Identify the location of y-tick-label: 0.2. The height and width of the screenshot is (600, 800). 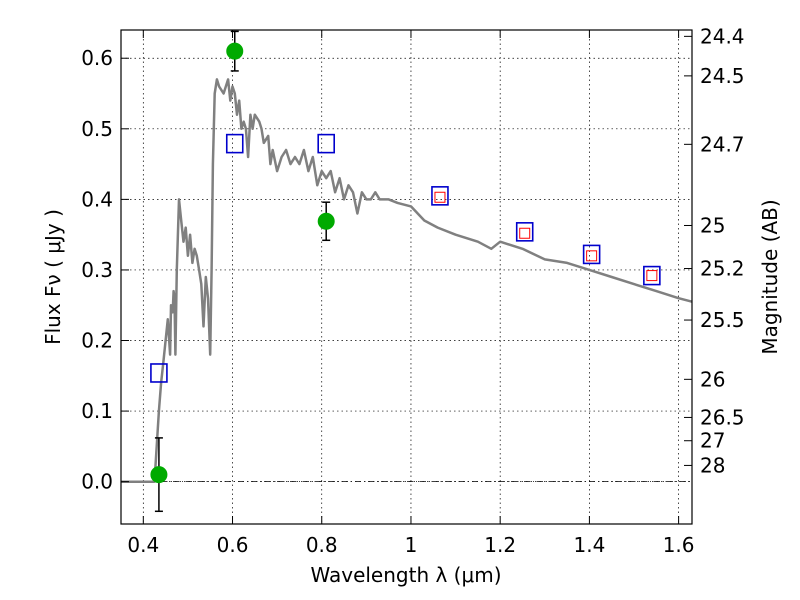
(97, 341).